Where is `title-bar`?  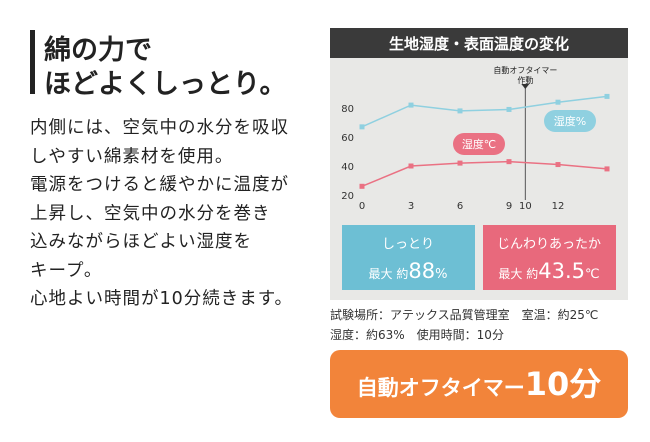
title-bar is located at coordinates (479, 43).